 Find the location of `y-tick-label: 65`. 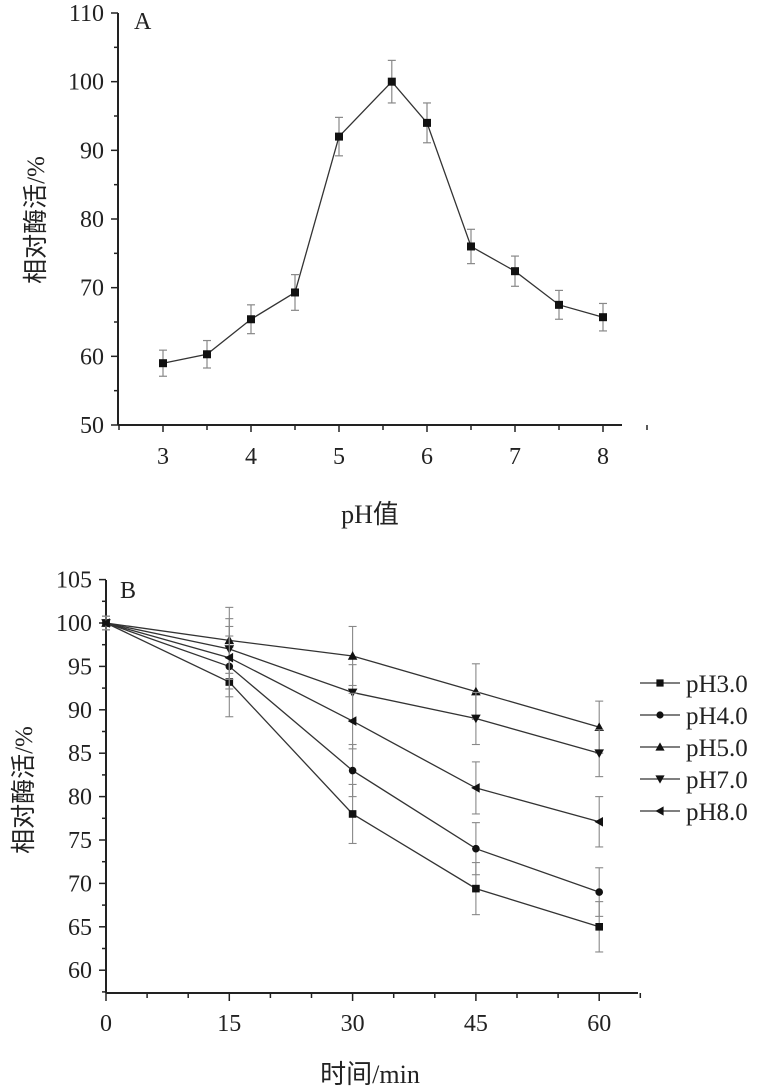

y-tick-label: 65 is located at coordinates (80, 928).